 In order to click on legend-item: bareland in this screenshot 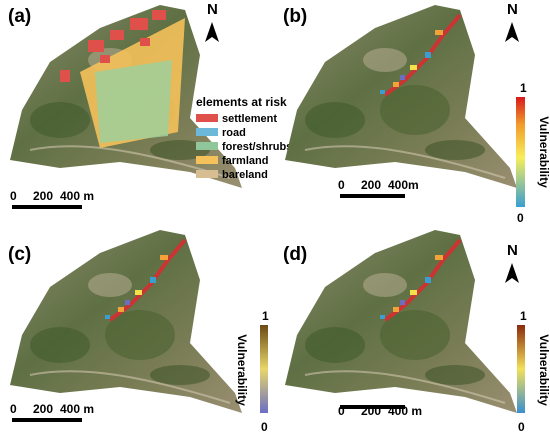, I will do `click(245, 175)`.